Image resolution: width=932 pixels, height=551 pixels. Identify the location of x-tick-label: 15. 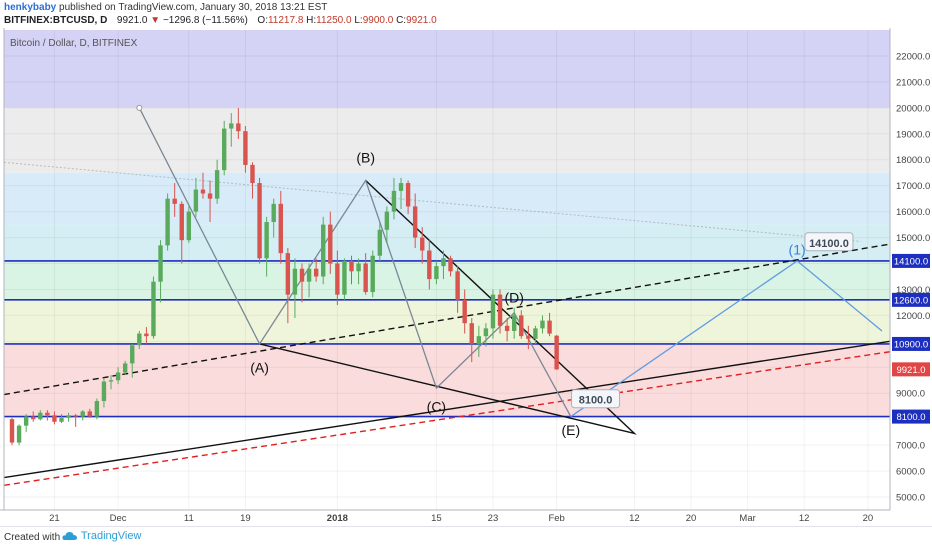
(436, 518).